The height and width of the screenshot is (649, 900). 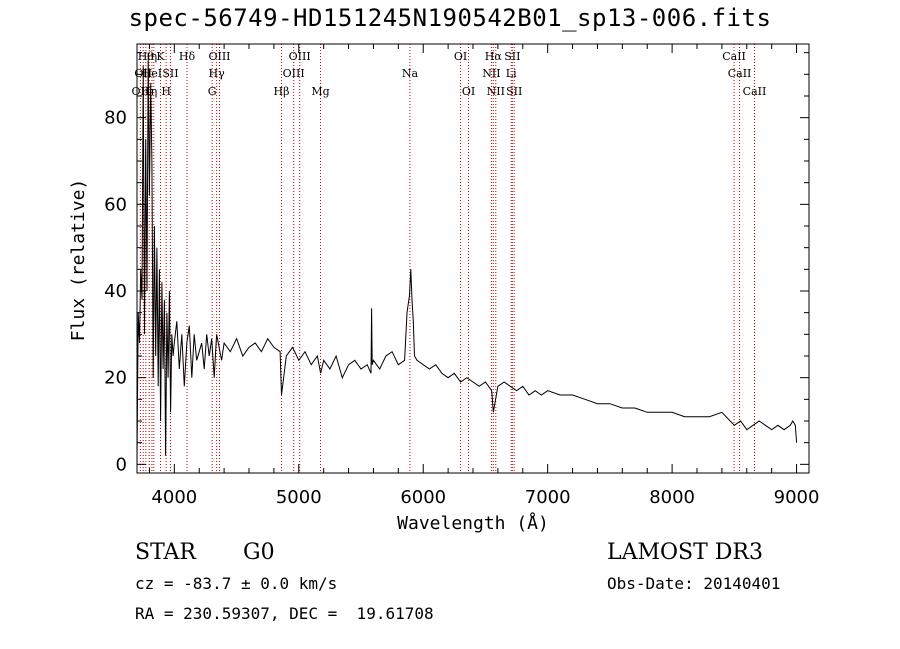 I want to click on line-marker-label: η, so click(x=154, y=56).